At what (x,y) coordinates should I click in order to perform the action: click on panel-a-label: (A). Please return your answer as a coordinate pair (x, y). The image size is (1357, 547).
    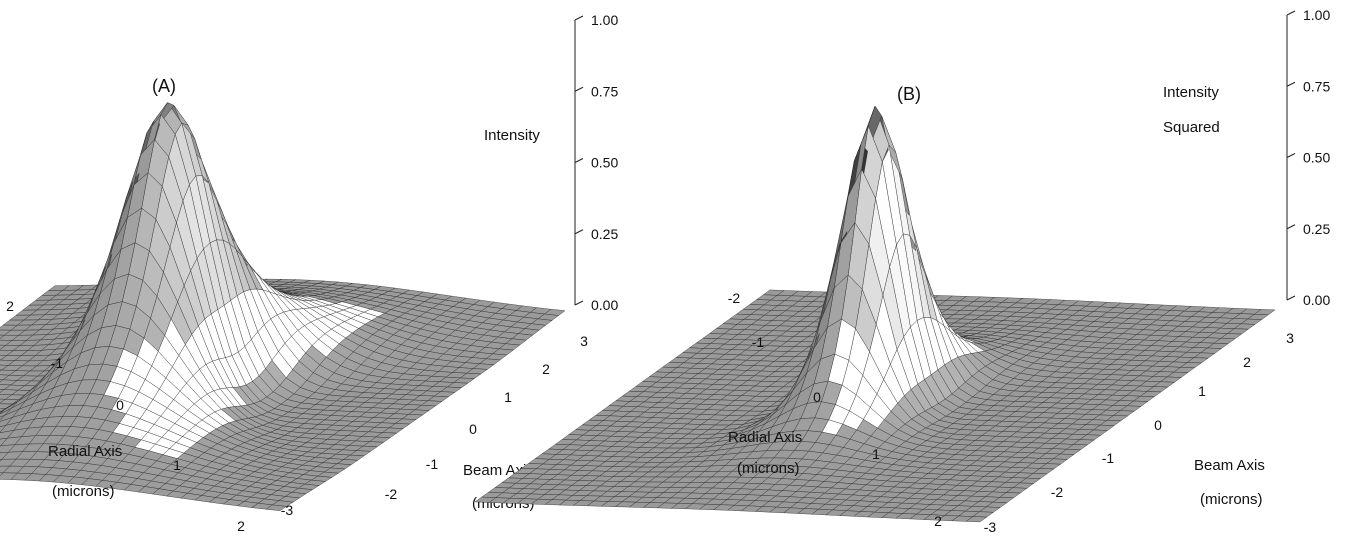
    Looking at the image, I should click on (164, 86).